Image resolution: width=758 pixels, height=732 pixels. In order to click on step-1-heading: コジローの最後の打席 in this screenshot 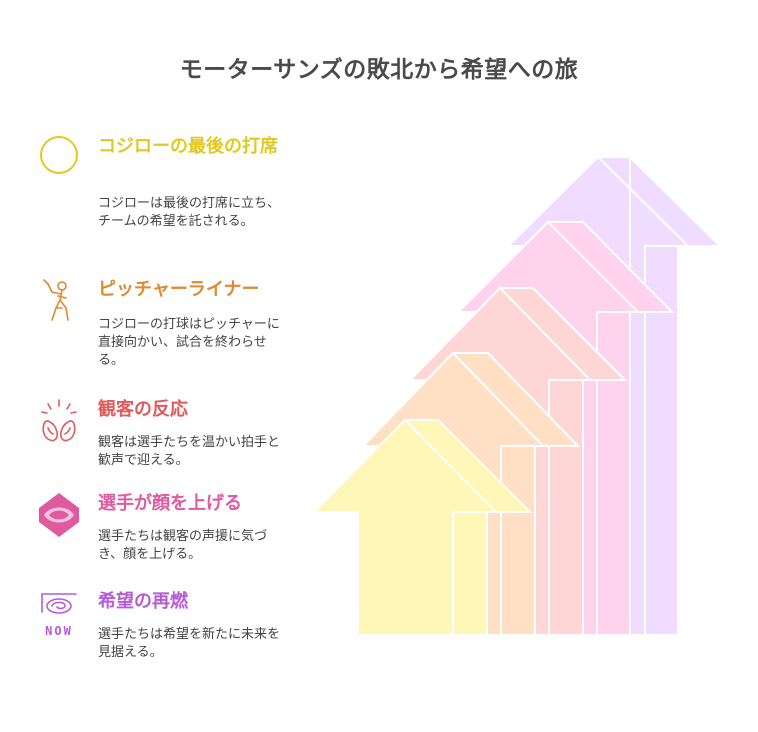, I will do `click(188, 146)`.